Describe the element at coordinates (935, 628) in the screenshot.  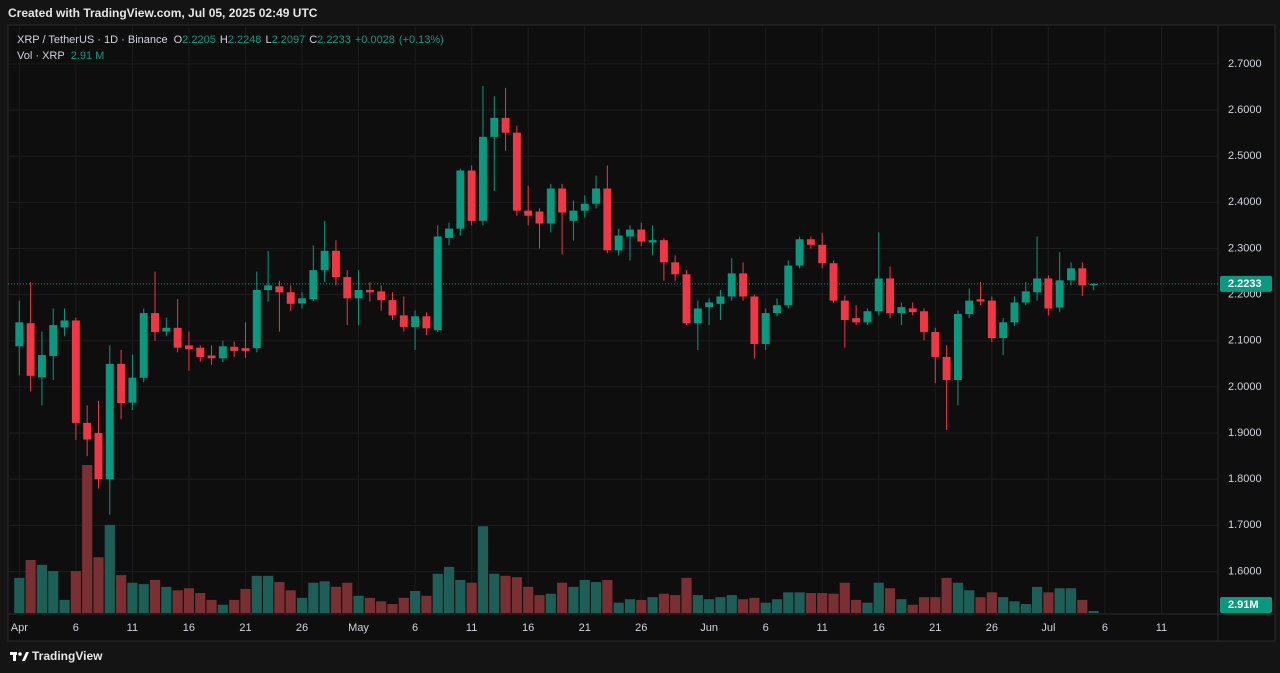
I see `x-tick-label: 21` at that location.